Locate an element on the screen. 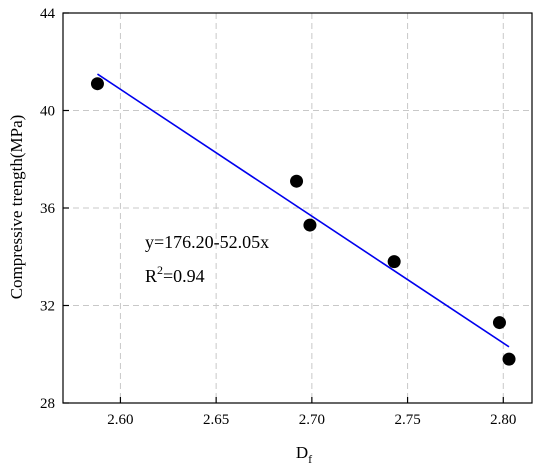 The height and width of the screenshot is (468, 550). x-tick-label: 2.75 is located at coordinates (407, 420).